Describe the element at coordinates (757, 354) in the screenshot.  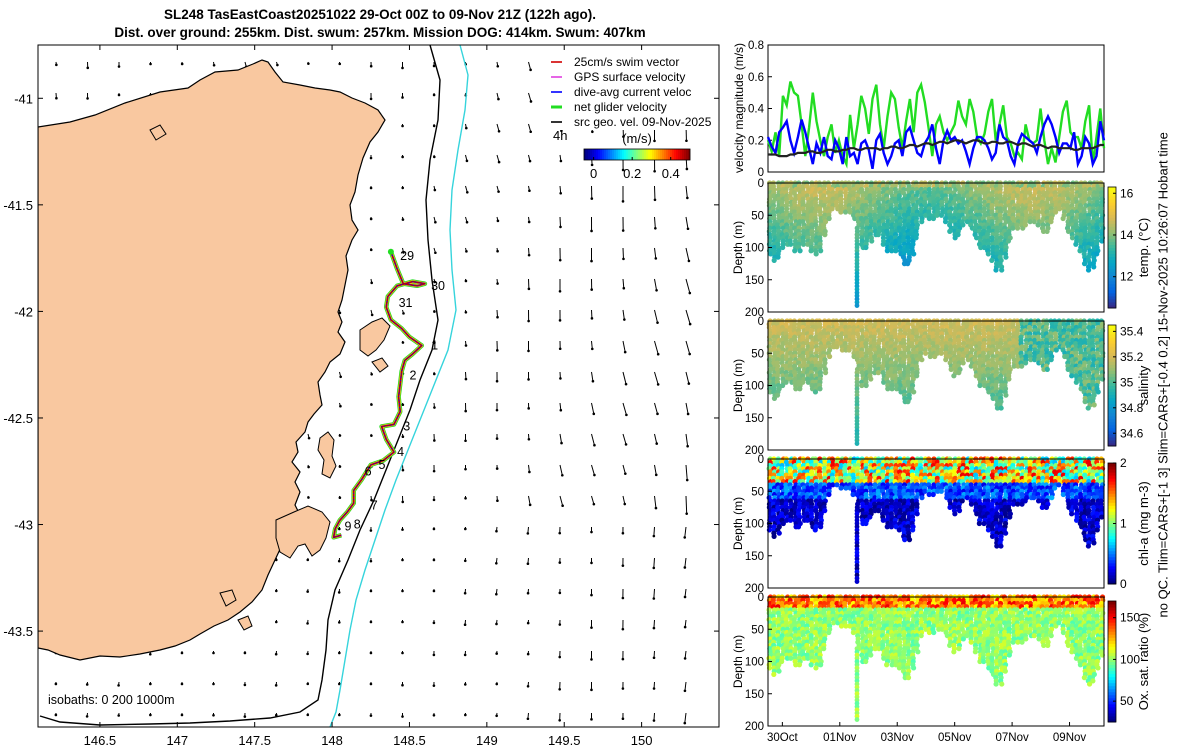
I see `y-tick-label: 50` at that location.